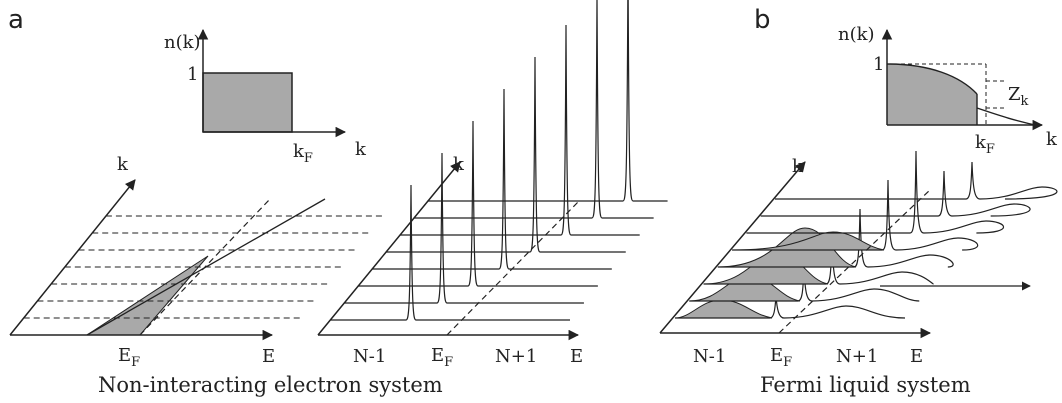 The image size is (1062, 403). Describe the element at coordinates (123, 164) in the screenshot. I see `dispersion-k-label: k` at that location.